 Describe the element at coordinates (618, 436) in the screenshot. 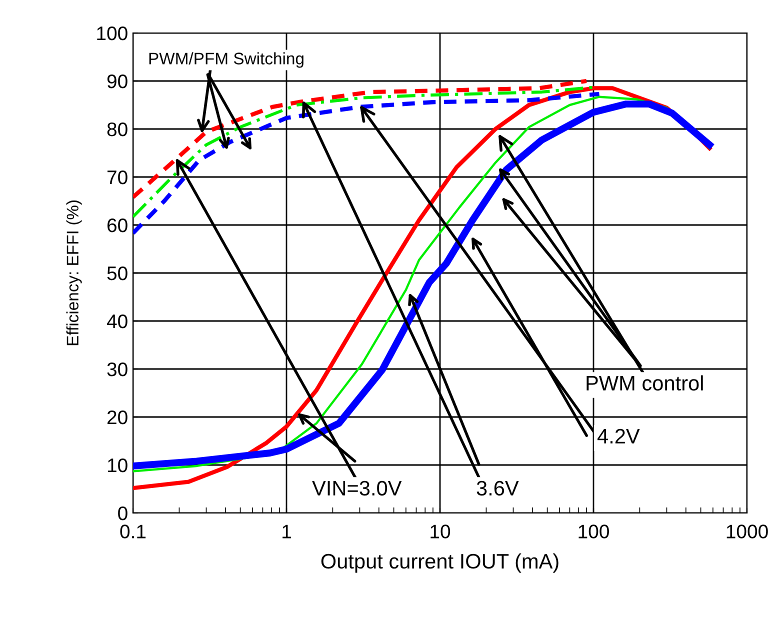

I see `annotation: 4.2V` at that location.